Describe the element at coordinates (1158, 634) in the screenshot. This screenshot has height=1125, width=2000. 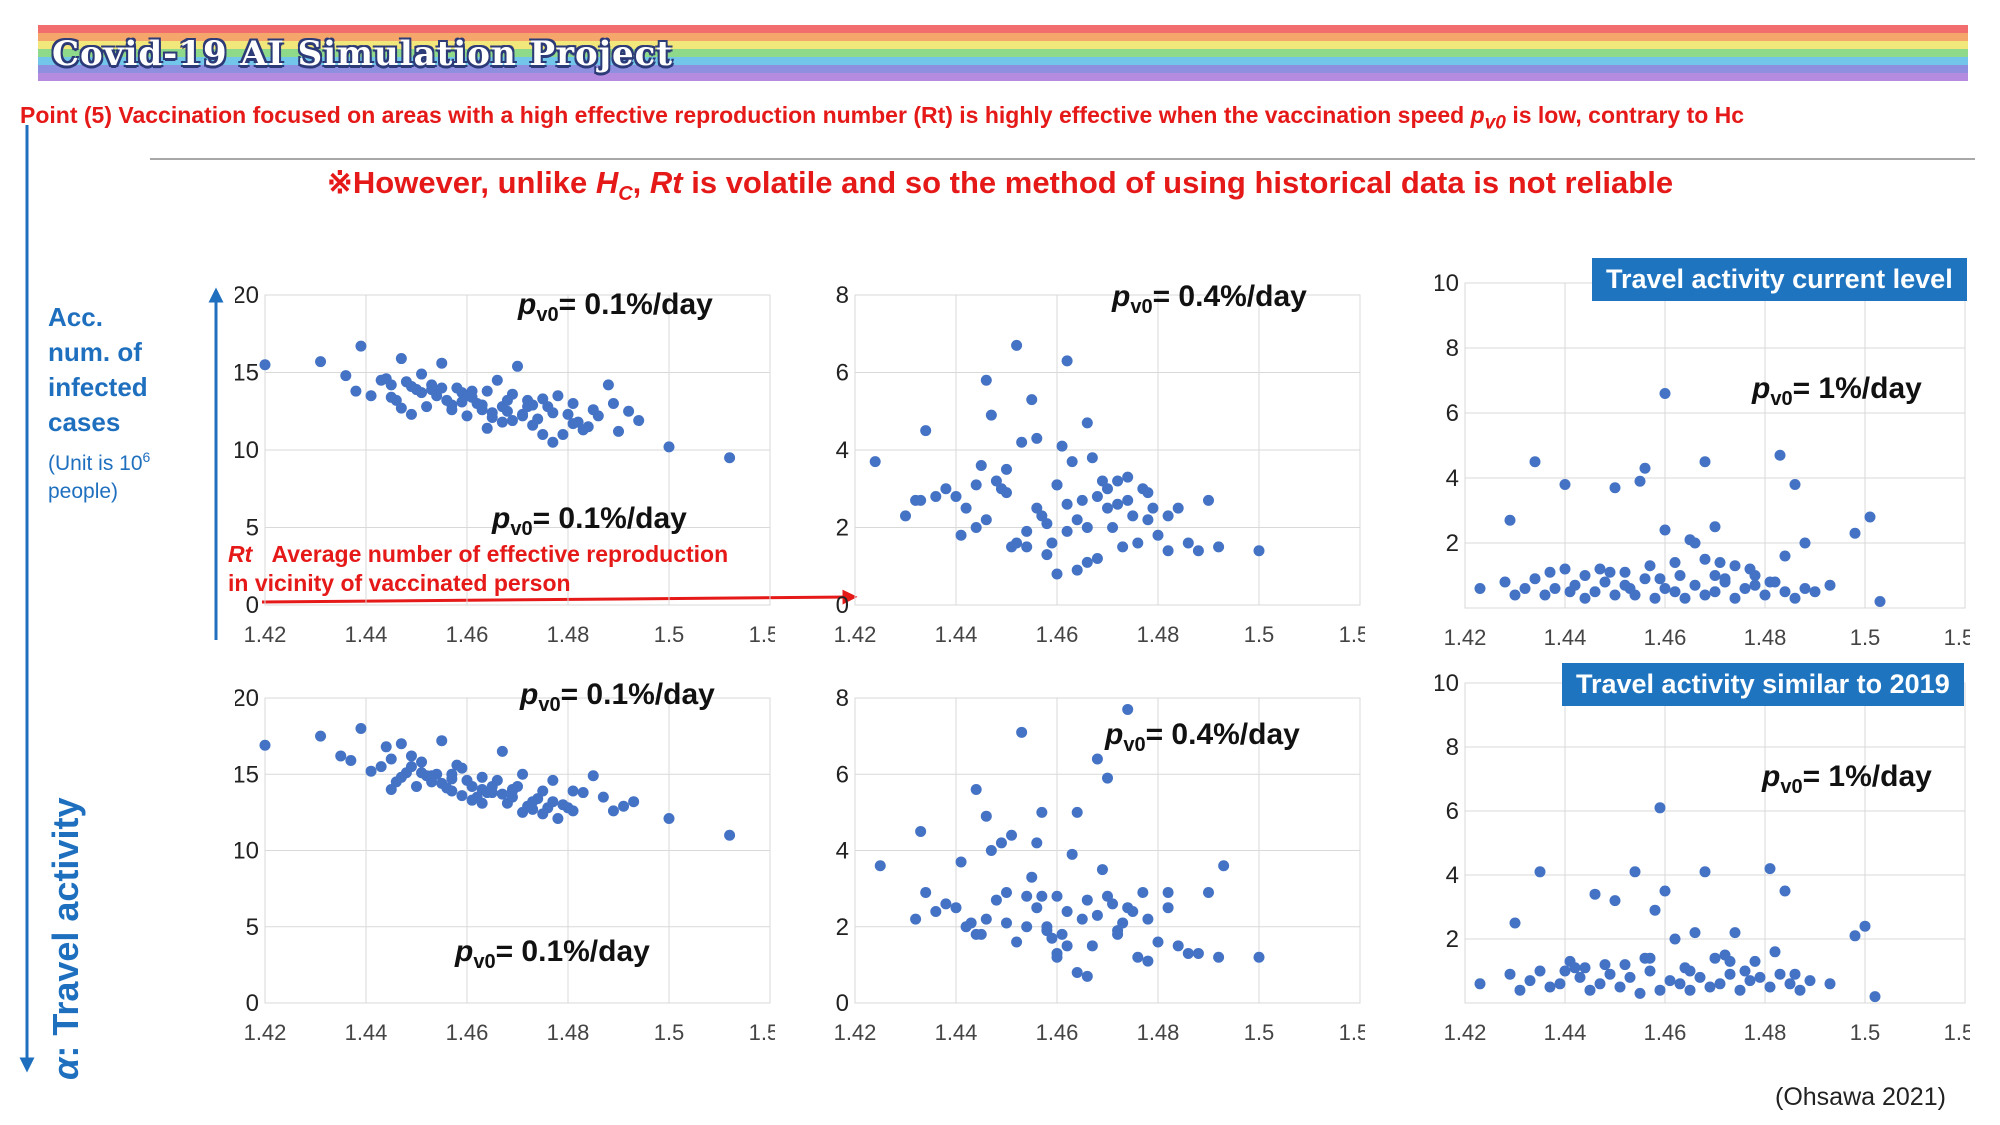
I see `x-tick-label: 1.48` at that location.